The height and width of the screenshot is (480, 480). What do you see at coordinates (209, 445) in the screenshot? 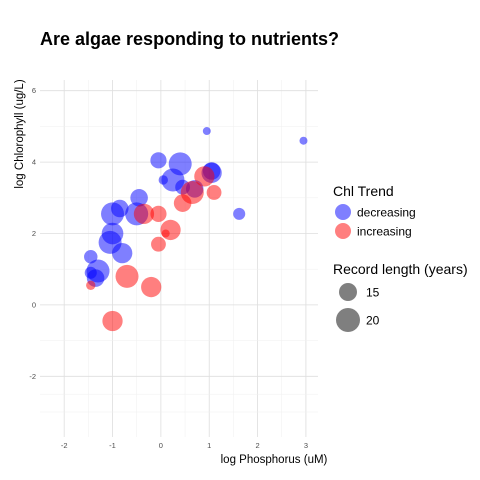
I see `x-tick-label: 1` at bounding box center [209, 445].